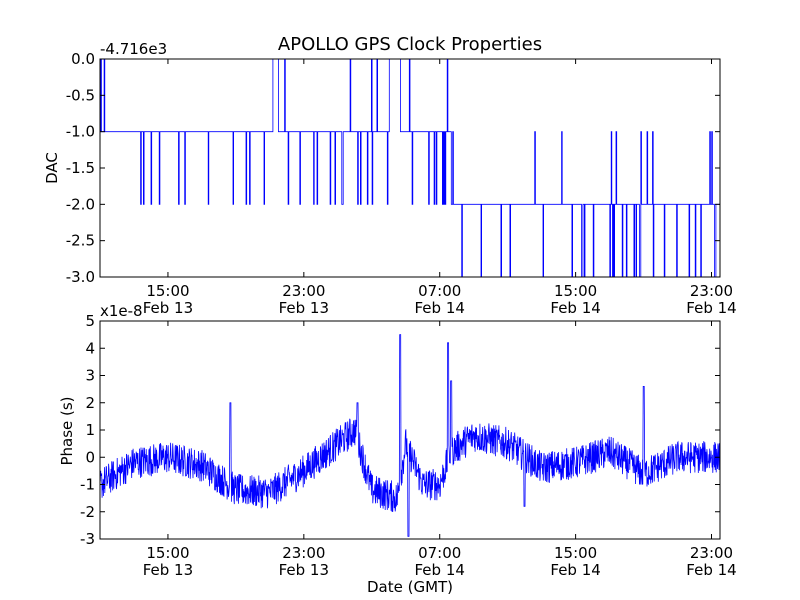  What do you see at coordinates (90, 403) in the screenshot?
I see `y-tick-label: 2` at bounding box center [90, 403].